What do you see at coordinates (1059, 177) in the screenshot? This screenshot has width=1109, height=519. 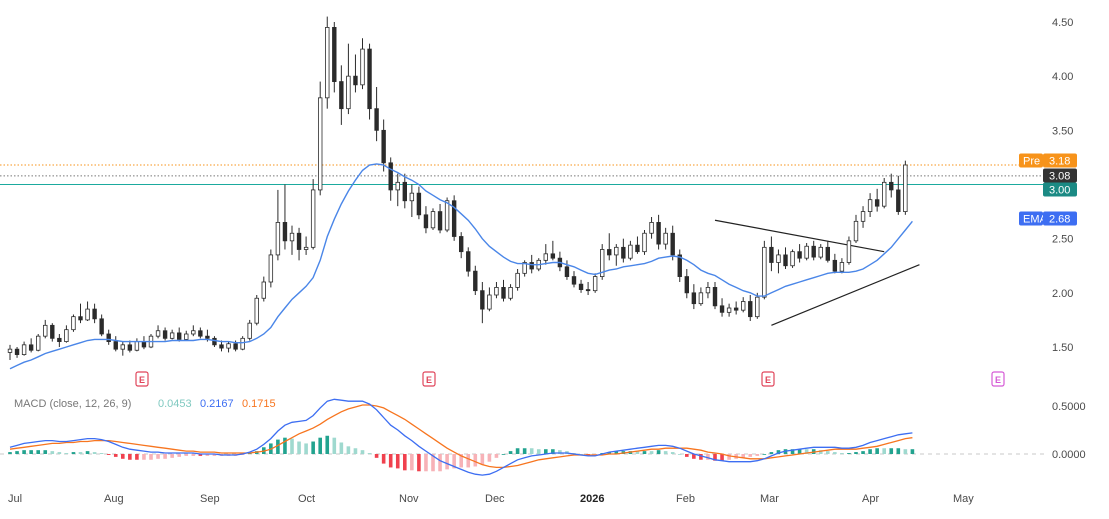 I see `price-tag-value: 3.08` at bounding box center [1059, 177].